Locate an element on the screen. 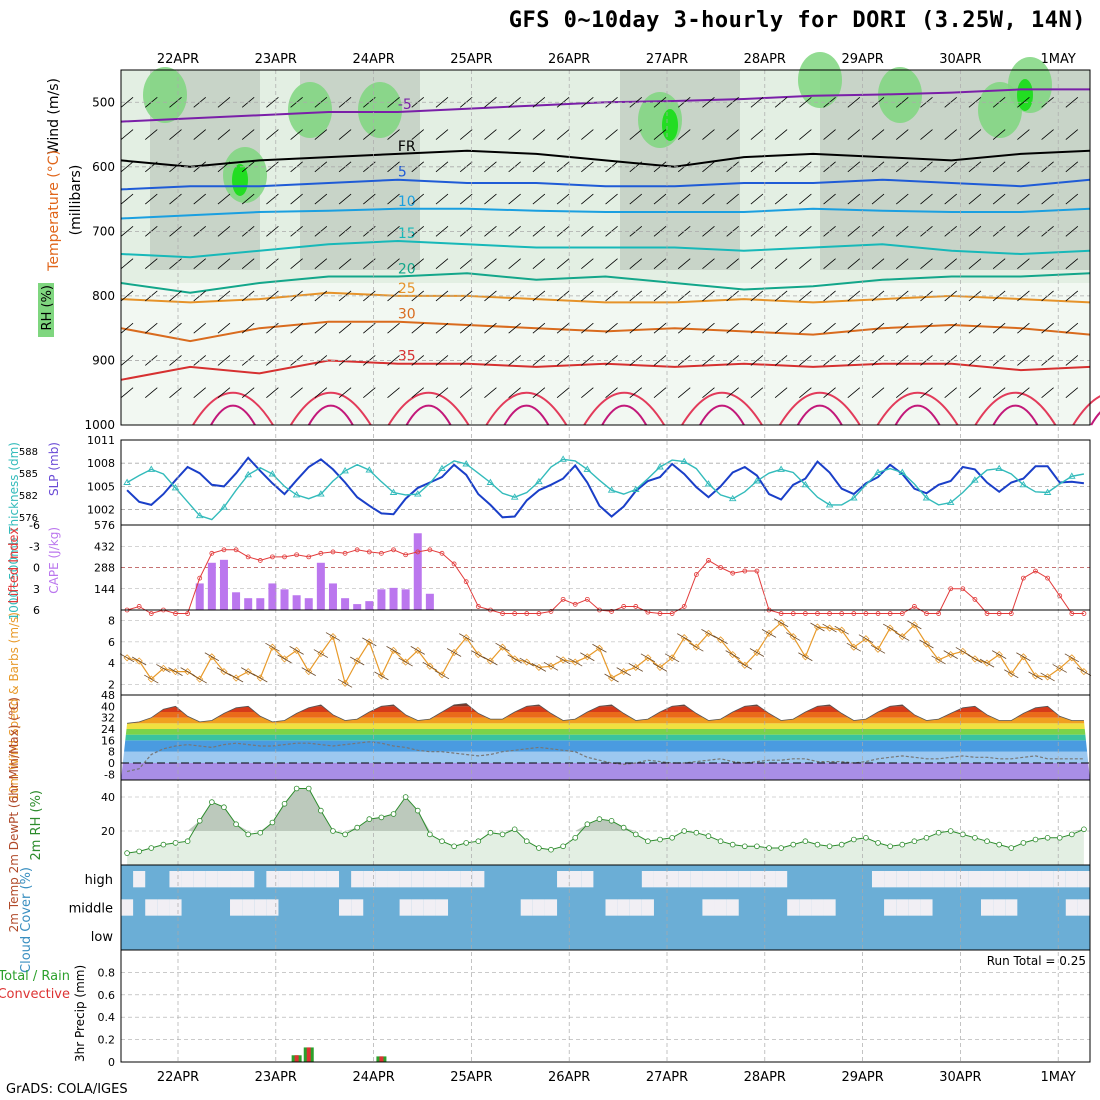  slp-tick: 1002 is located at coordinates (101, 510).